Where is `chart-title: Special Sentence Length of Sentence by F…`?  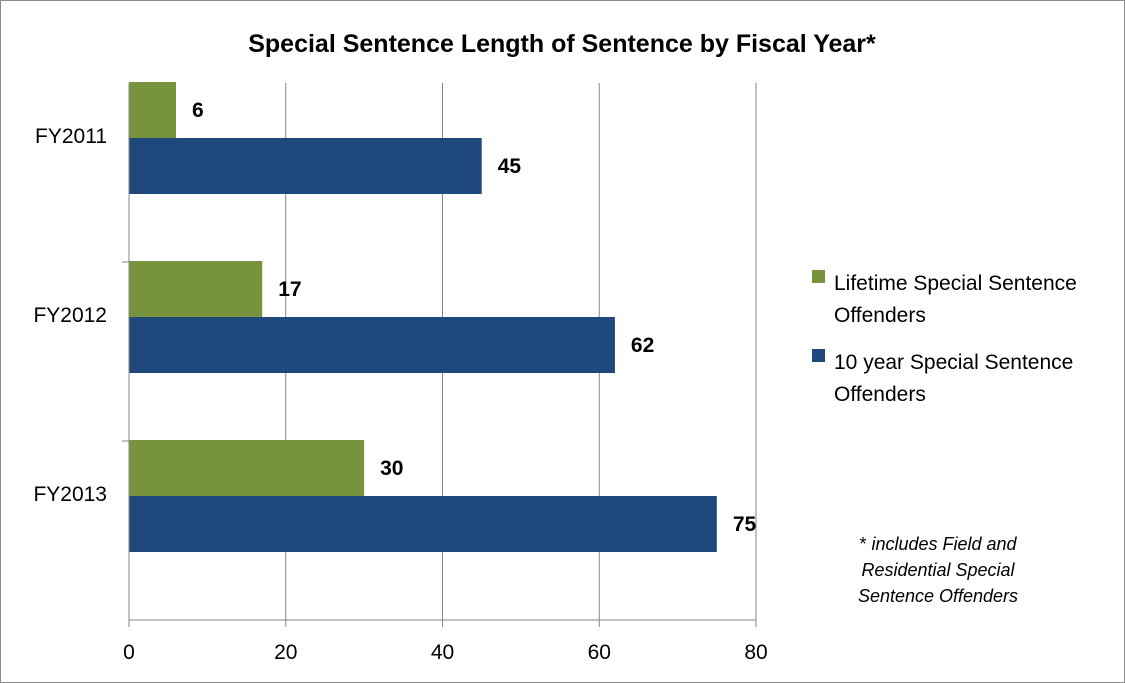
chart-title: Special Sentence Length of Sentence by F… is located at coordinates (562, 44).